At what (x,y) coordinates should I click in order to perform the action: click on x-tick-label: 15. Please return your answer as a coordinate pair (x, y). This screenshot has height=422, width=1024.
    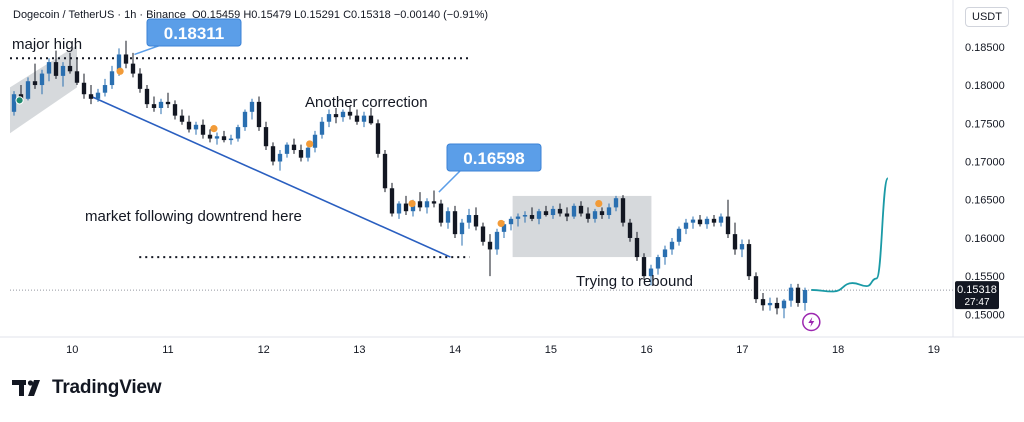
    Looking at the image, I should click on (551, 350).